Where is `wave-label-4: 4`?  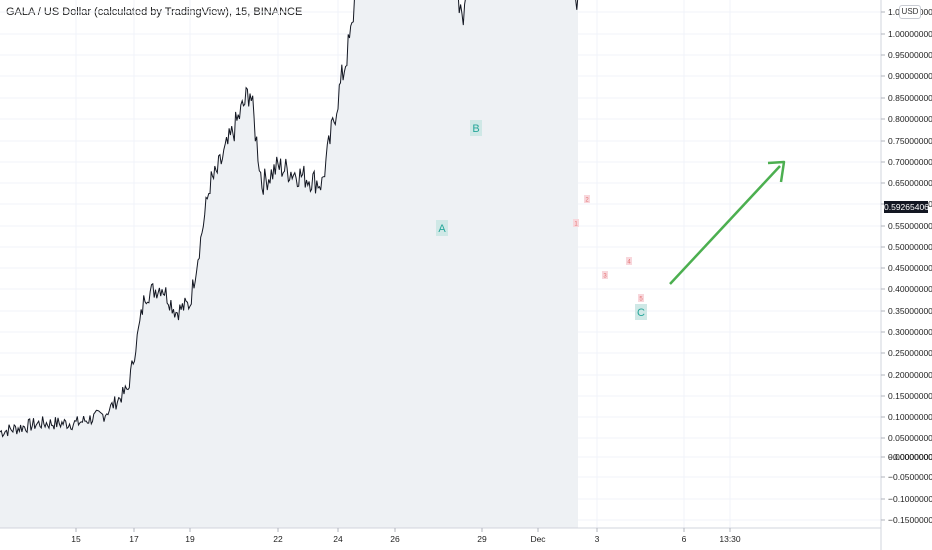 wave-label-4: 4 is located at coordinates (629, 263).